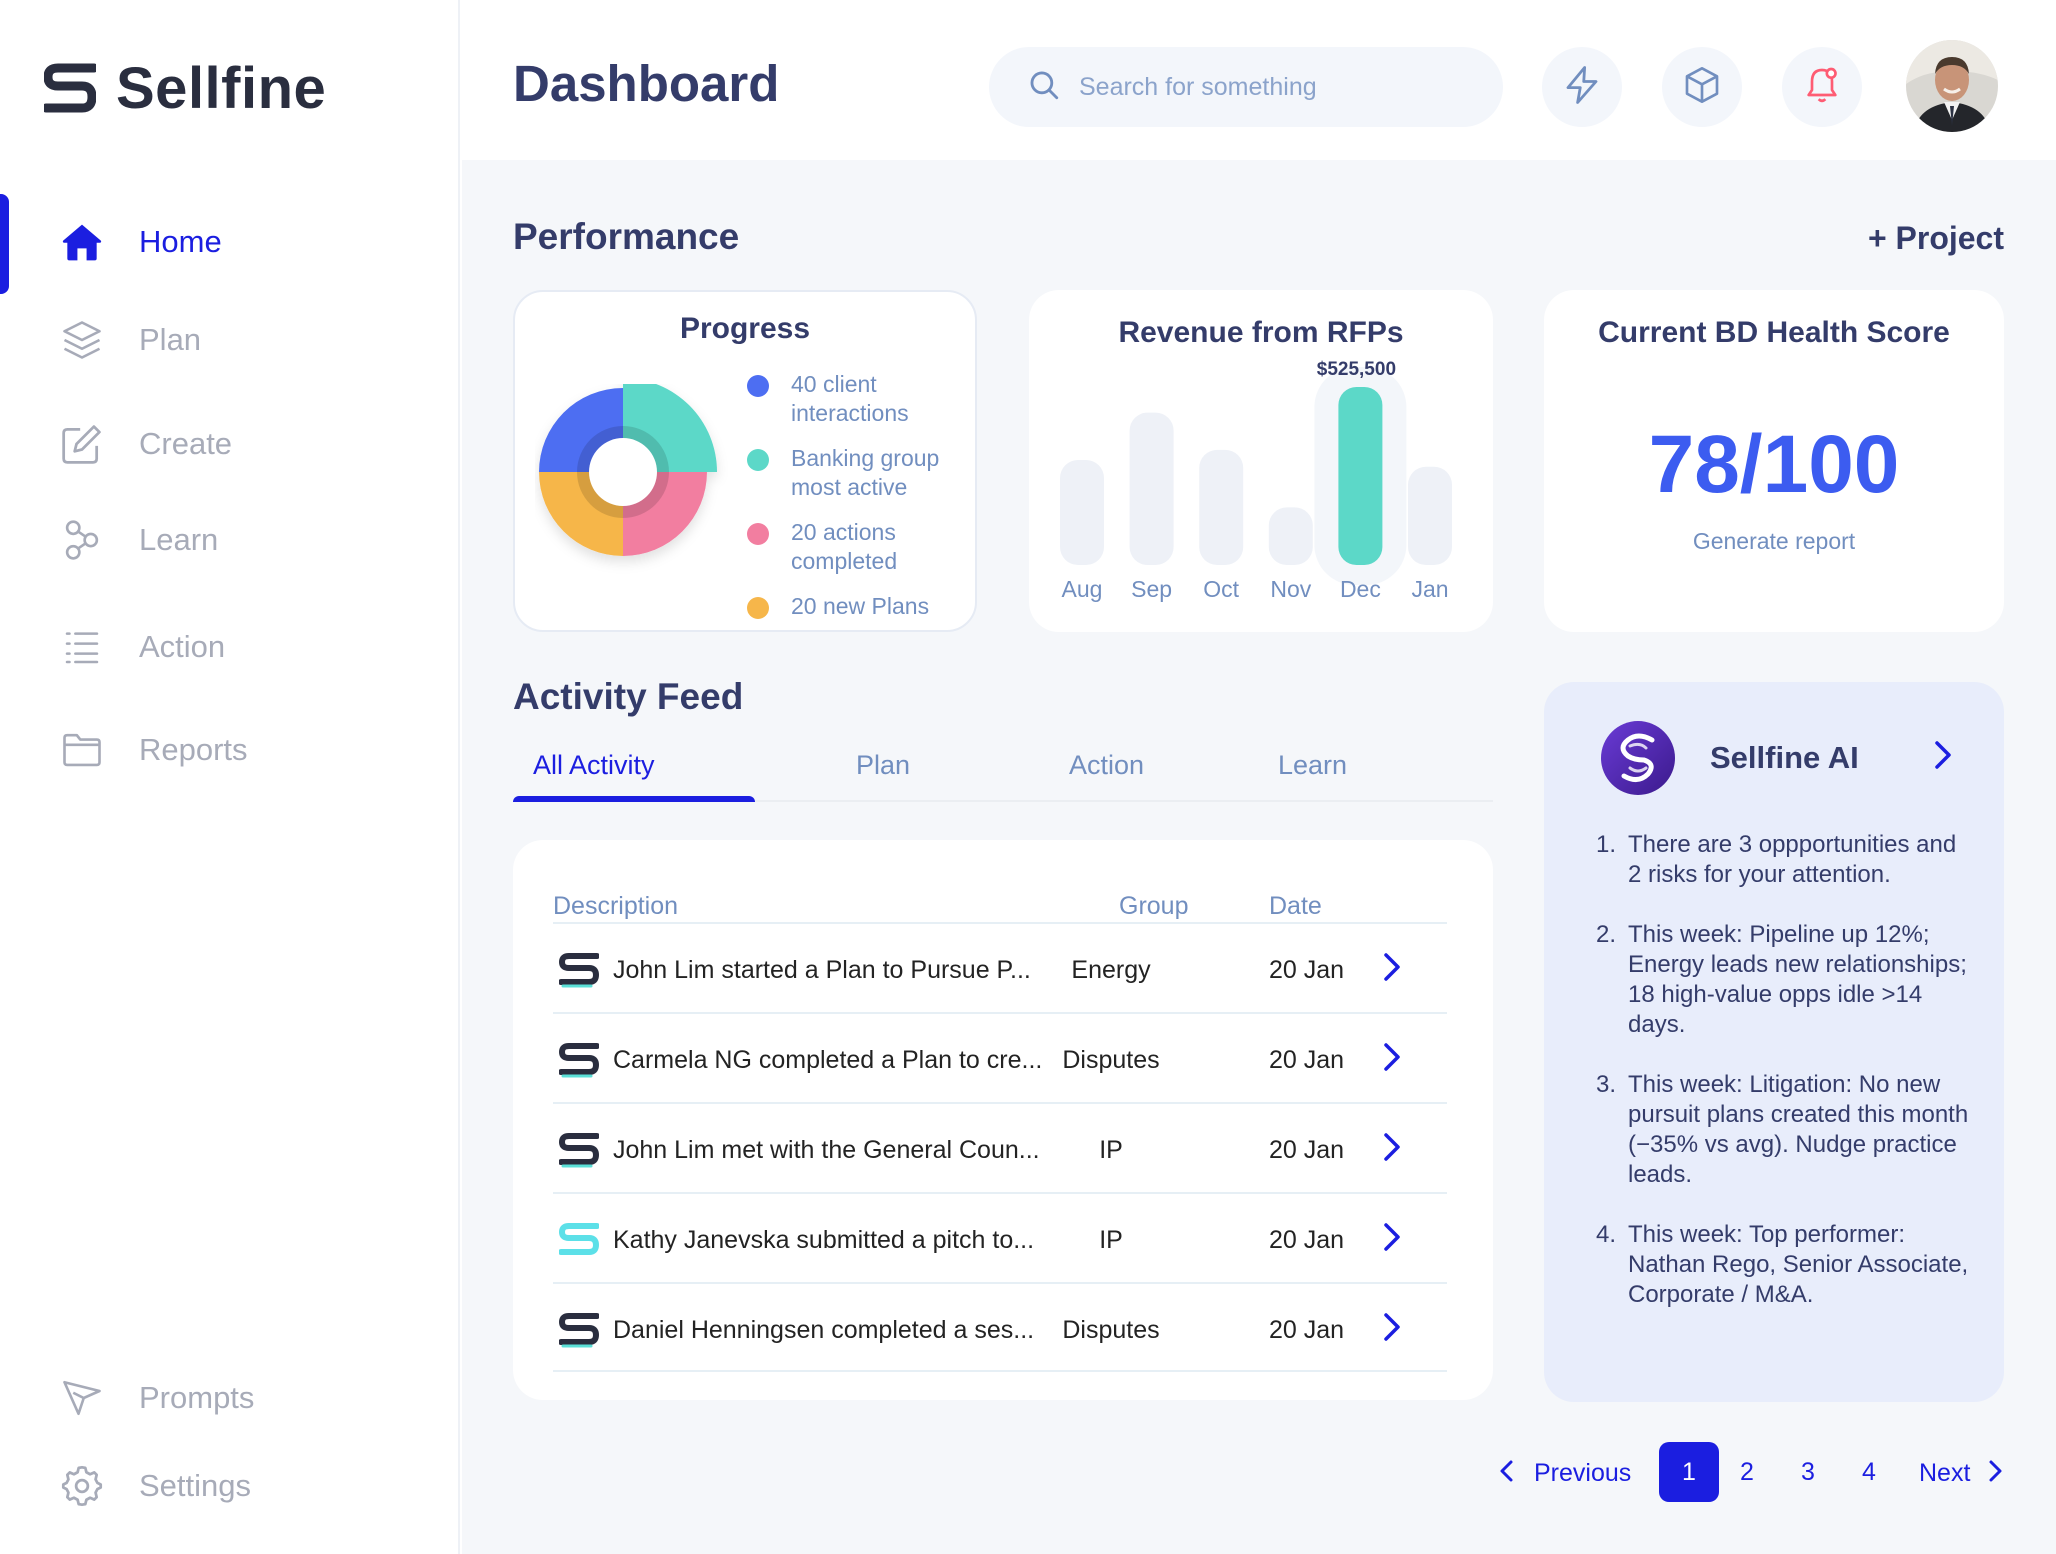 Image resolution: width=2056 pixels, height=1554 pixels. Describe the element at coordinates (1945, 1472) in the screenshot. I see `next-label: Next` at that location.